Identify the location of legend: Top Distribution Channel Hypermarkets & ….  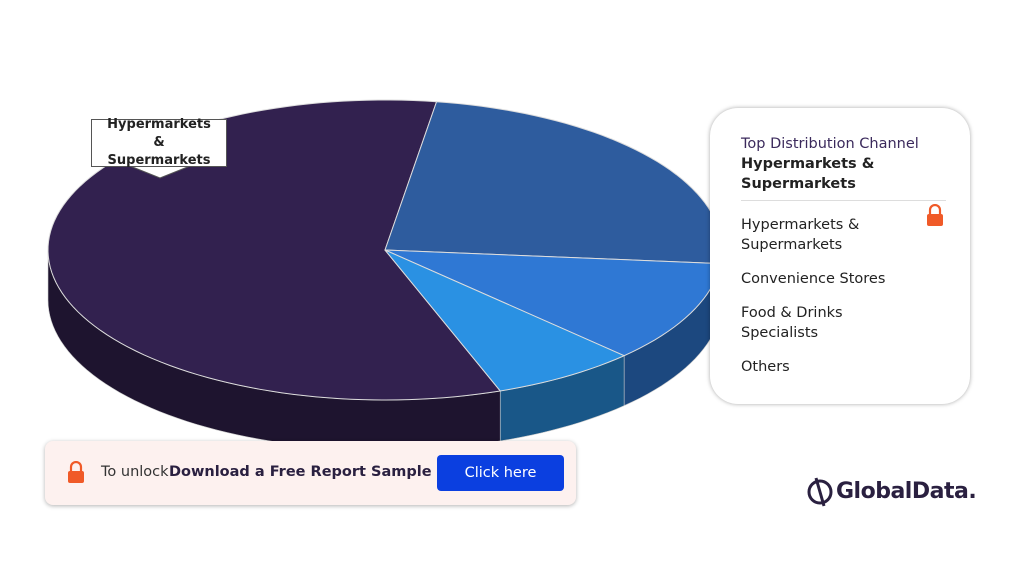
(840, 256).